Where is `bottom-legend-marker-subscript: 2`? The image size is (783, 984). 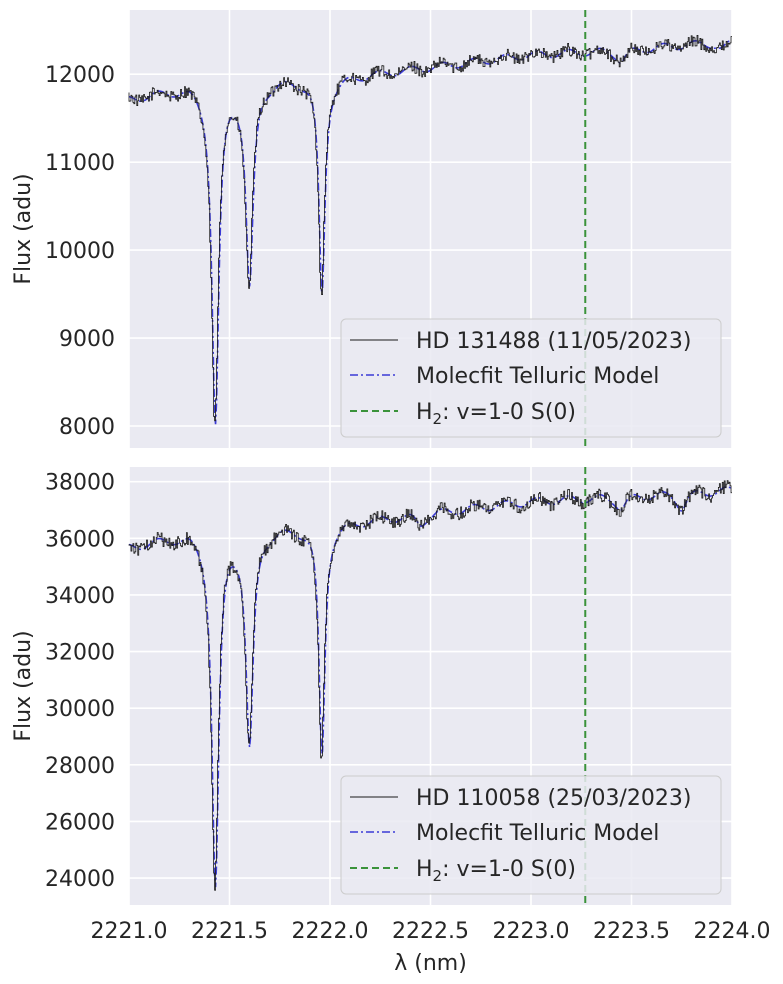
bottom-legend-marker-subscript: 2 is located at coordinates (438, 876).